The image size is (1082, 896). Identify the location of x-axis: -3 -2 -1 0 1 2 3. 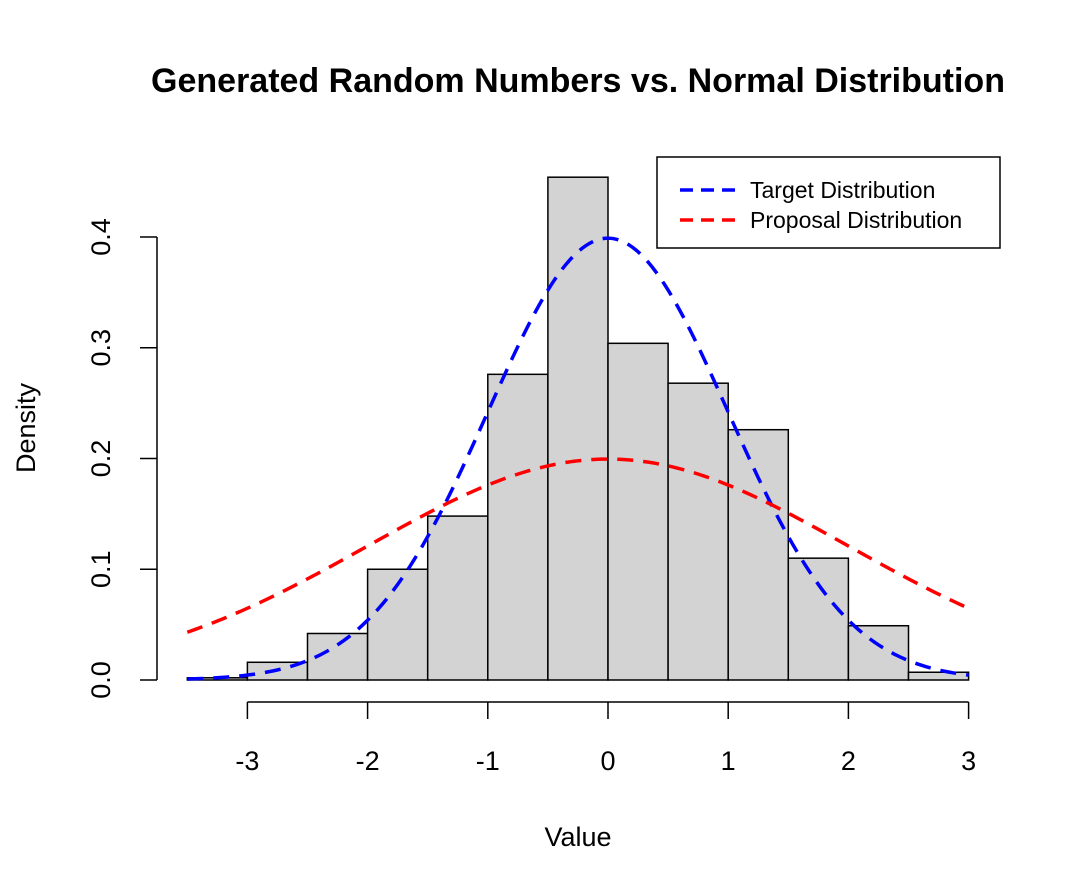
(605, 738).